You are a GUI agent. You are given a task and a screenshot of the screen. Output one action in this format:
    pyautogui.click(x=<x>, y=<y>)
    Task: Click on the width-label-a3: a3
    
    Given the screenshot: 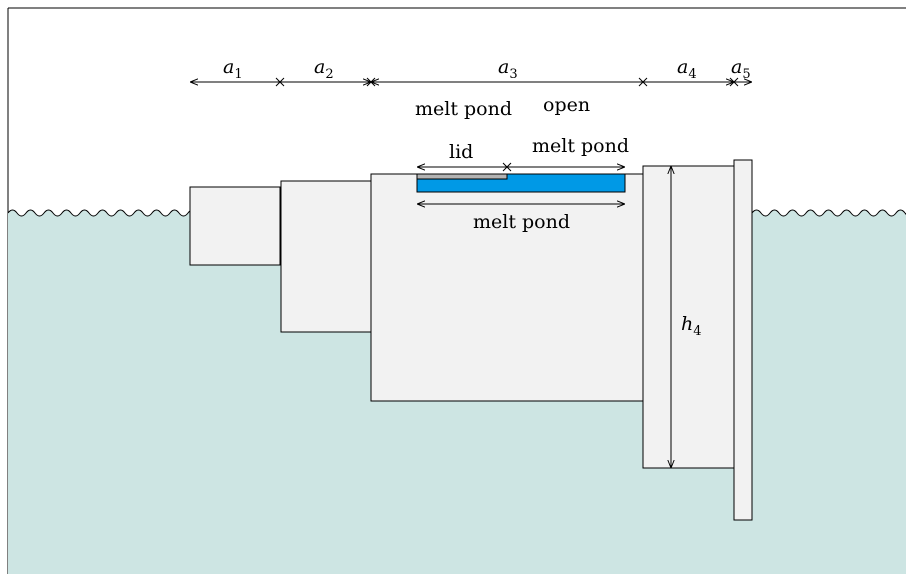 What is the action you would take?
    pyautogui.click(x=508, y=69)
    